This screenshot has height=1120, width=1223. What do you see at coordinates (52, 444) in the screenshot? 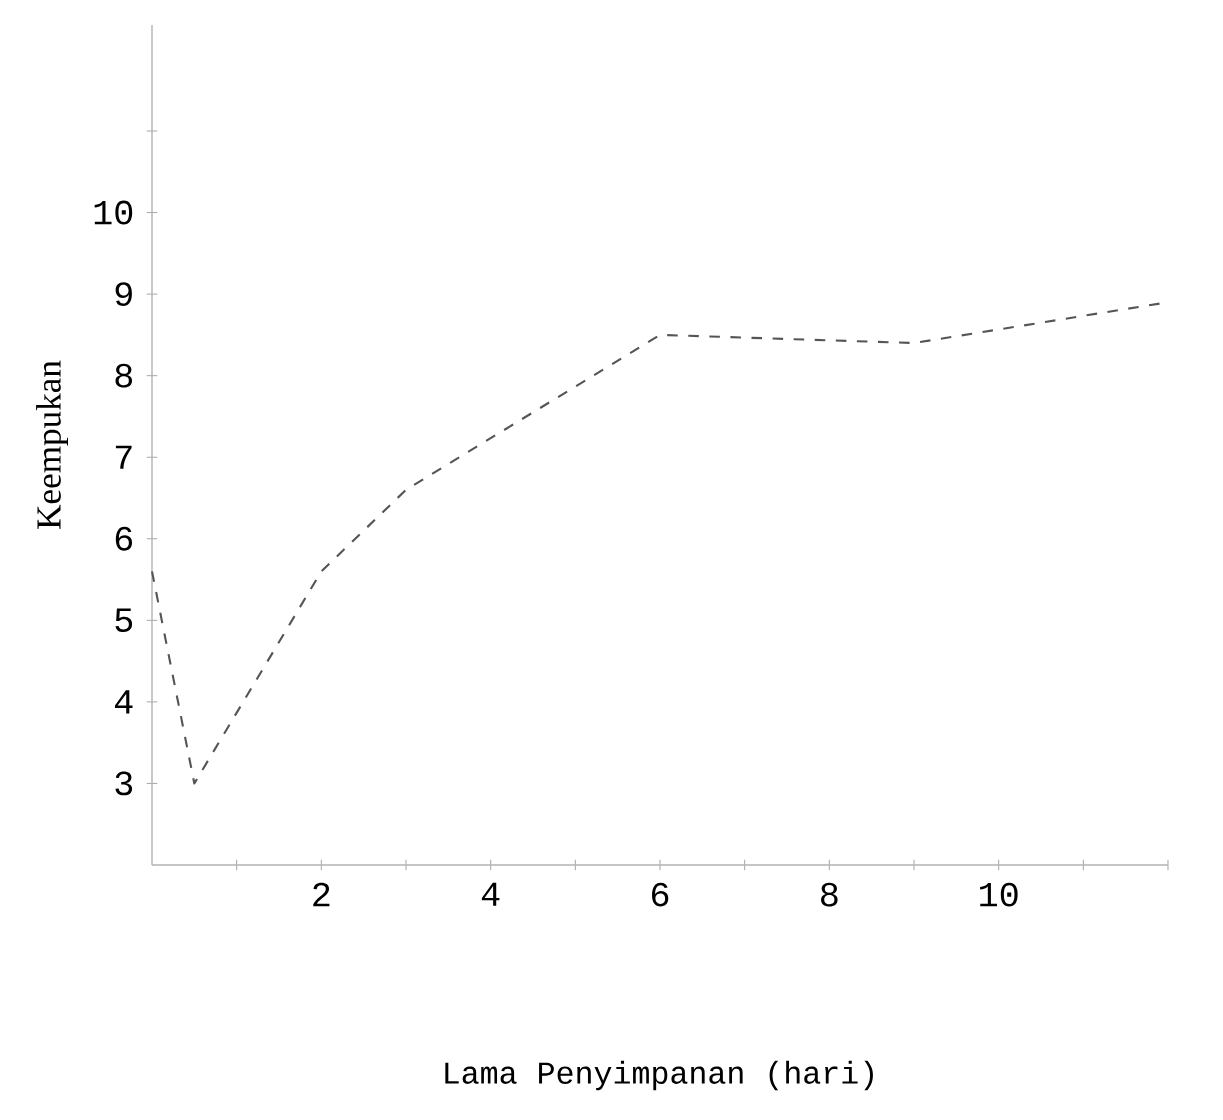
I see `y-axis-title: Keempukan` at bounding box center [52, 444].